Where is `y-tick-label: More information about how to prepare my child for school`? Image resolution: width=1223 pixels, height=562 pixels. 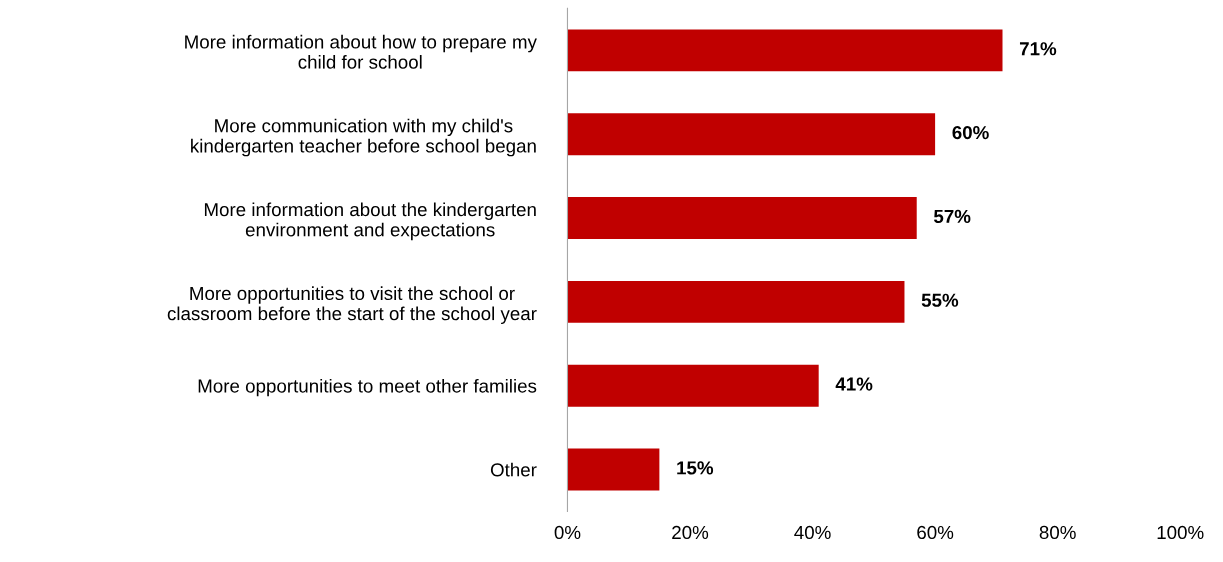
y-tick-label: More information about how to prepare my child for school is located at coordinates (361, 51).